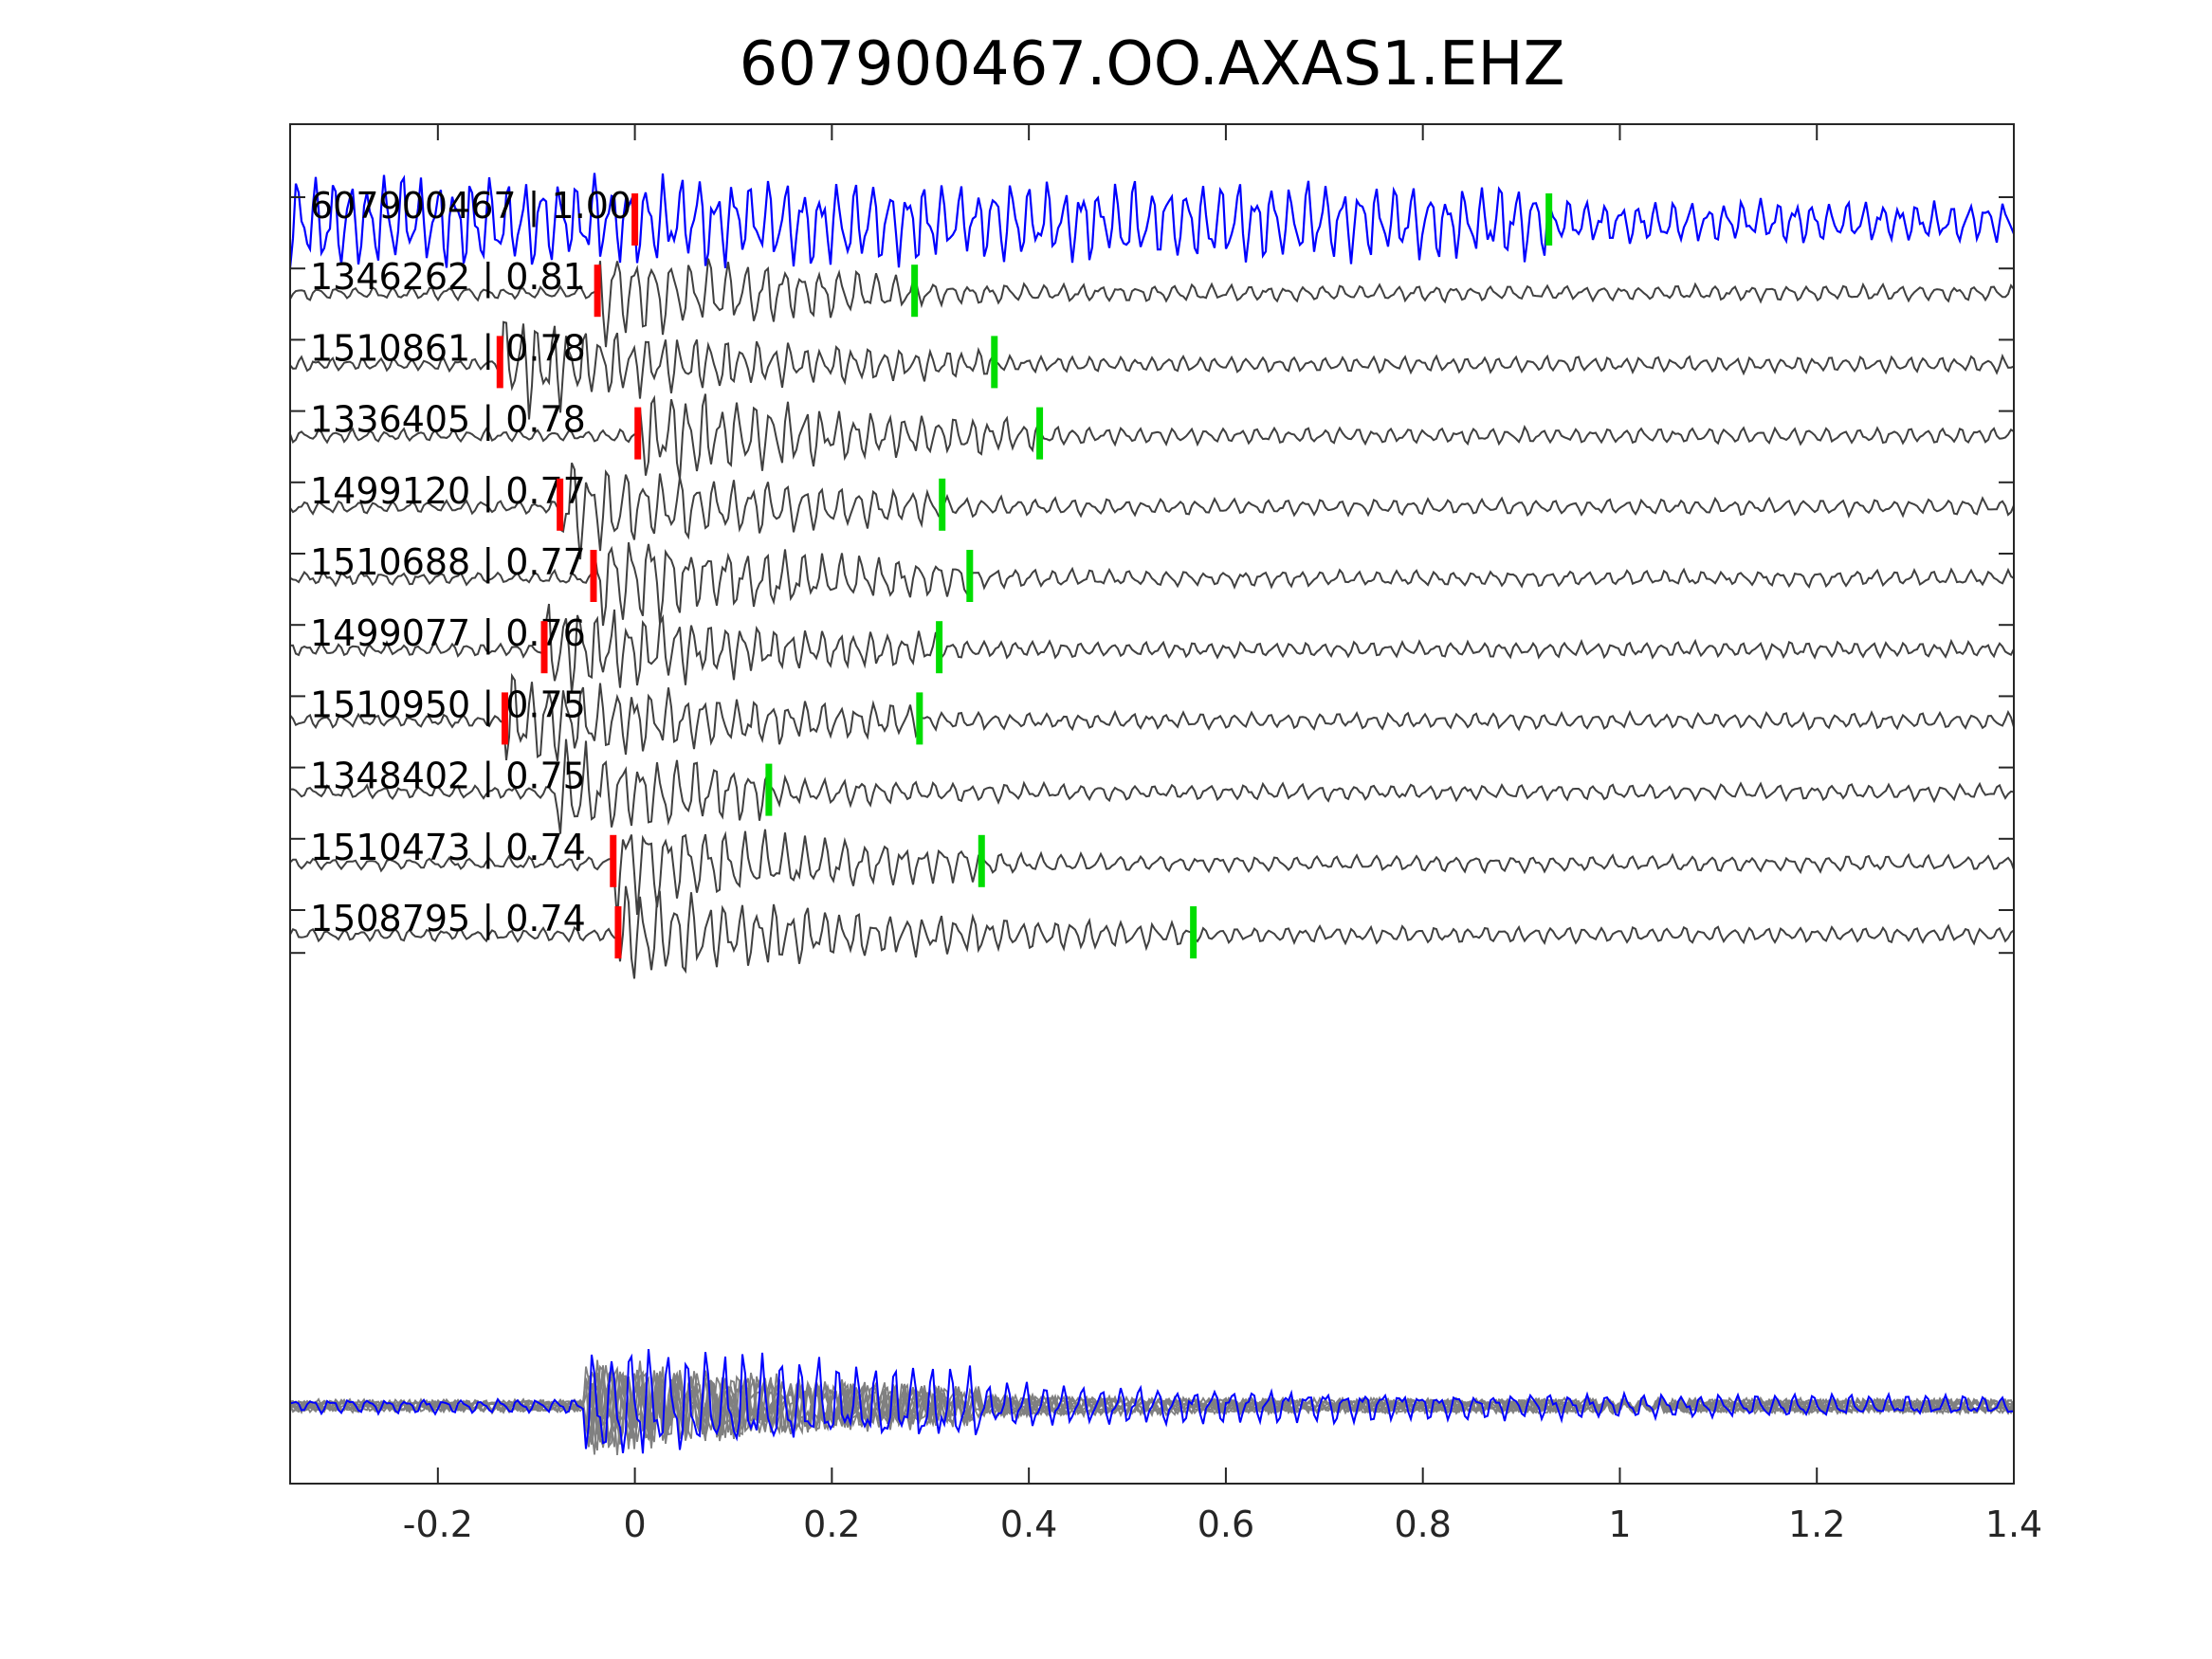  What do you see at coordinates (448, 919) in the screenshot?
I see `trace-label-11: 1508795 | 0.74` at bounding box center [448, 919].